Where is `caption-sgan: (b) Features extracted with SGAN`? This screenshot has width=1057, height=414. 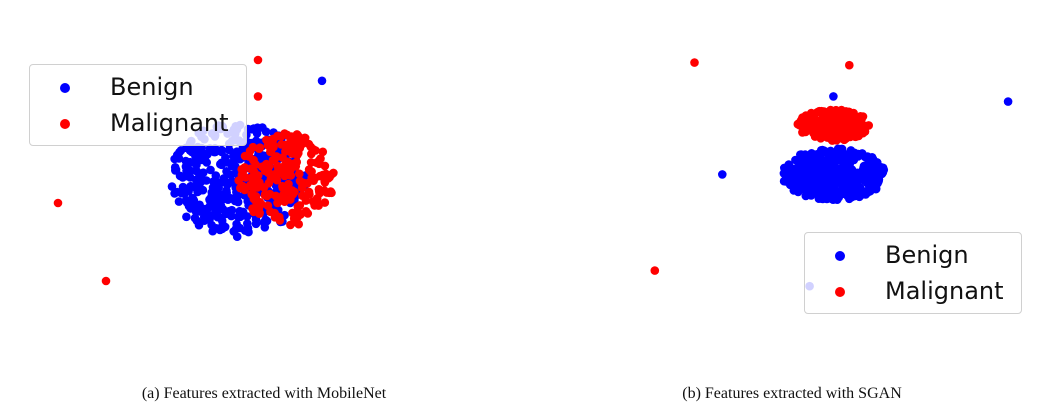 caption-sgan: (b) Features extracted with SGAN is located at coordinates (792, 393).